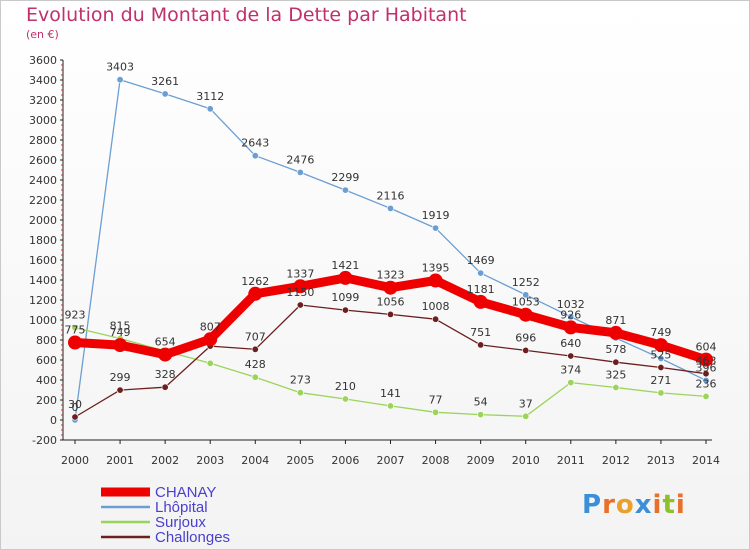 This screenshot has height=550, width=750. What do you see at coordinates (706, 460) in the screenshot?
I see `x-tick-label: 2014` at bounding box center [706, 460].